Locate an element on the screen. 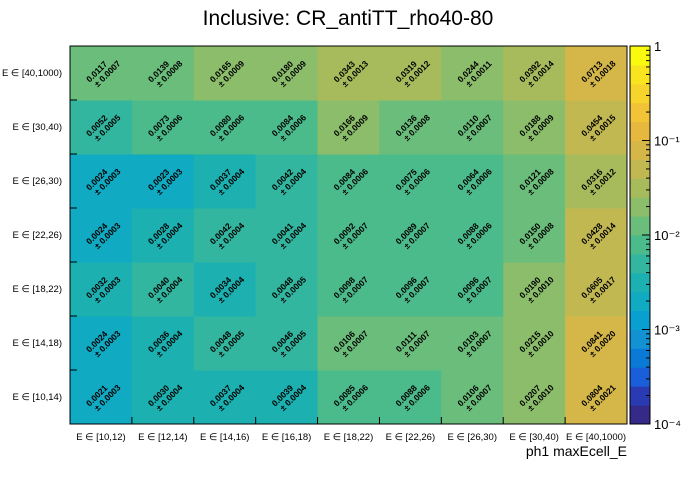  y-tick-label: E ∈ [18,22) is located at coordinates (37, 289).